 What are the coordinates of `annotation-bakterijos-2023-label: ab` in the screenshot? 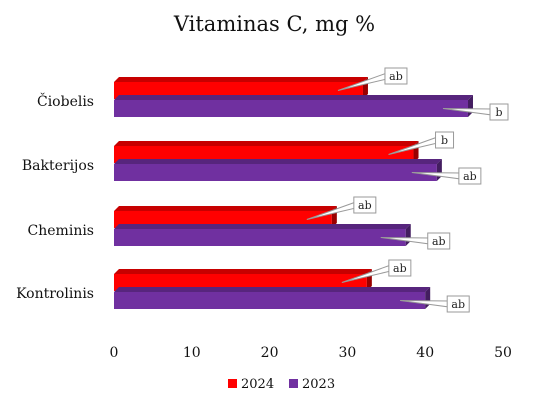 It's located at (470, 176).